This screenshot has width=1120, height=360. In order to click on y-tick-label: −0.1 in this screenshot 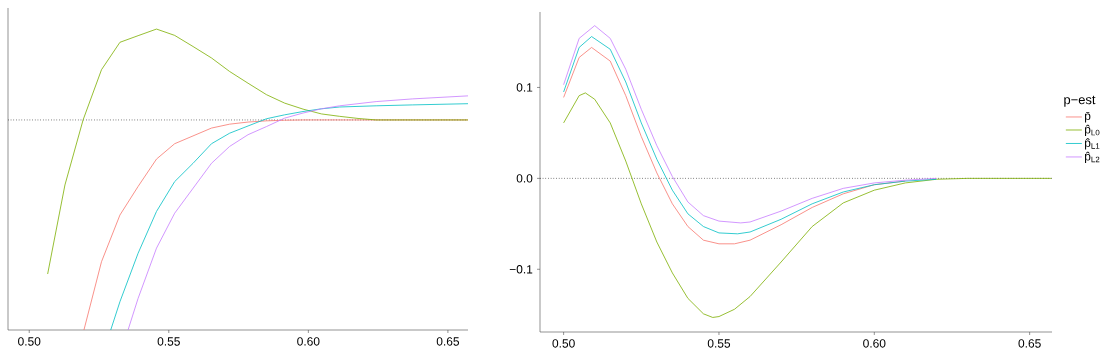, I will do `click(521, 269)`.